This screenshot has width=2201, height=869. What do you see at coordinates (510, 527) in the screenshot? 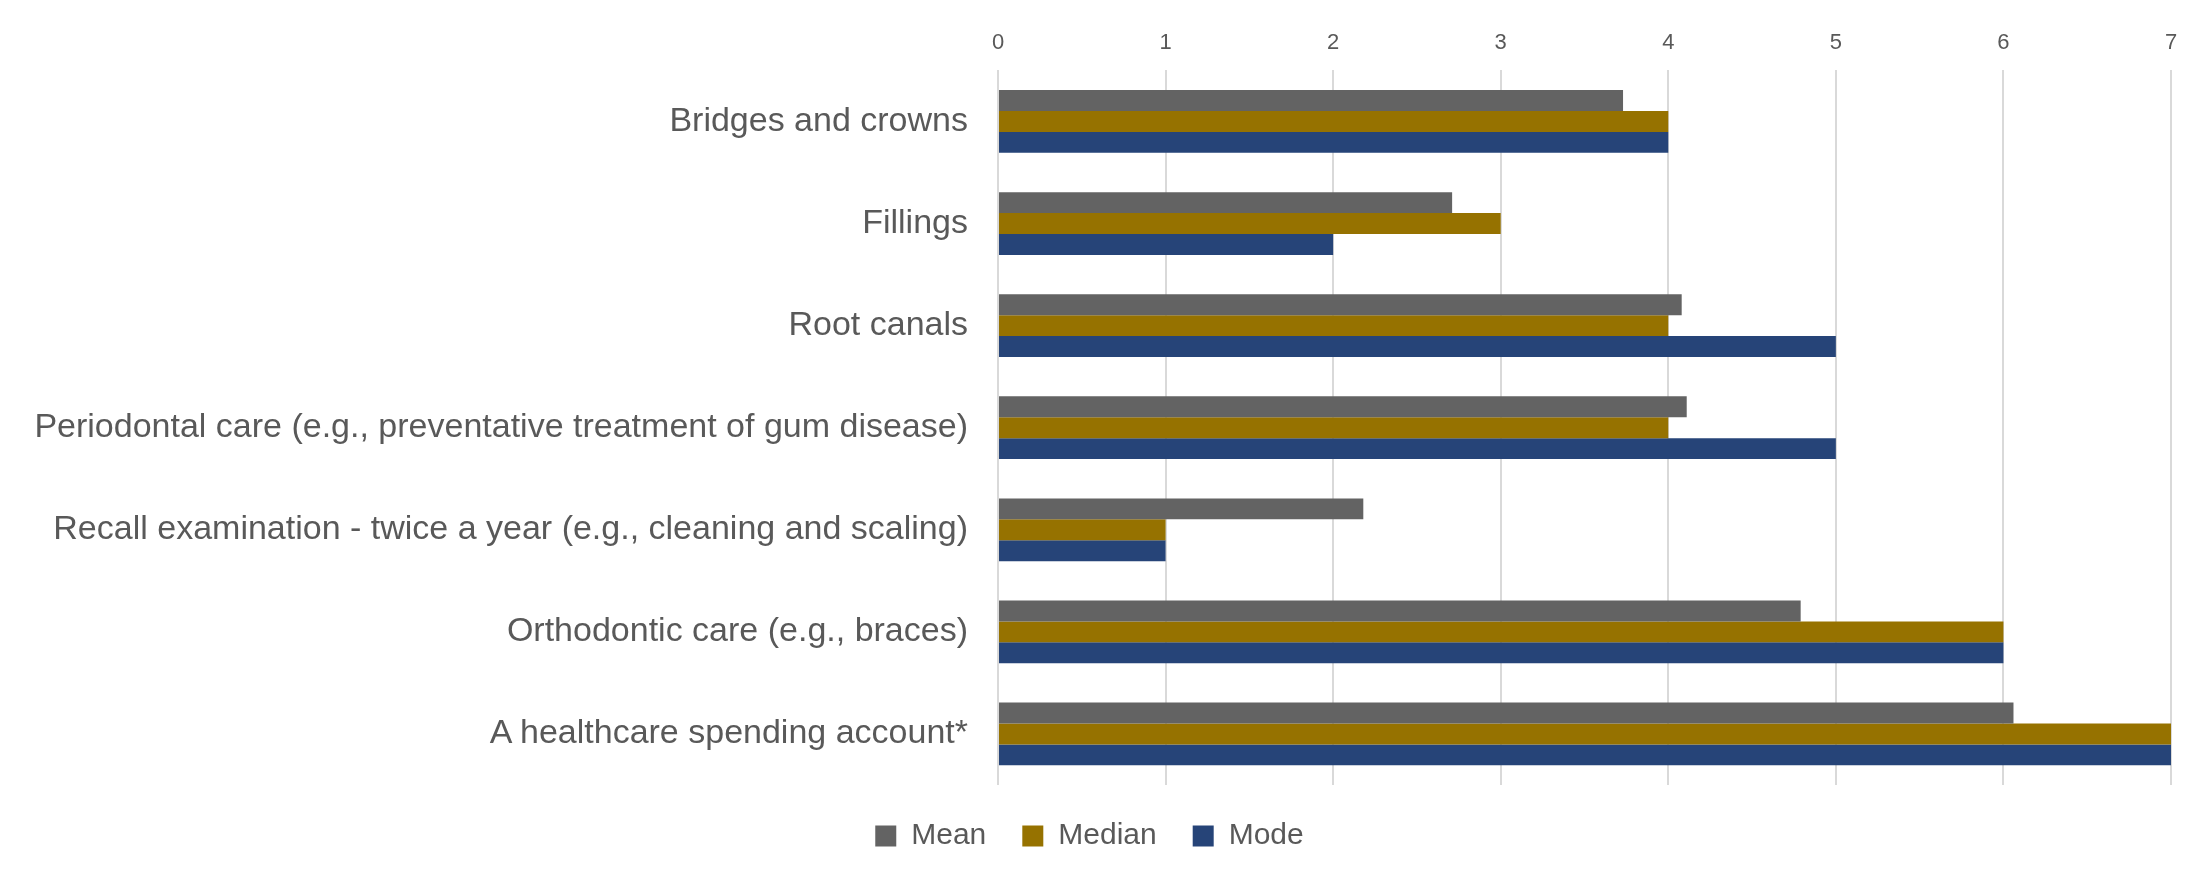
I see `y-tick-label: Recall examination - twice a year (e.g., cleaning and scaling)` at bounding box center [510, 527].